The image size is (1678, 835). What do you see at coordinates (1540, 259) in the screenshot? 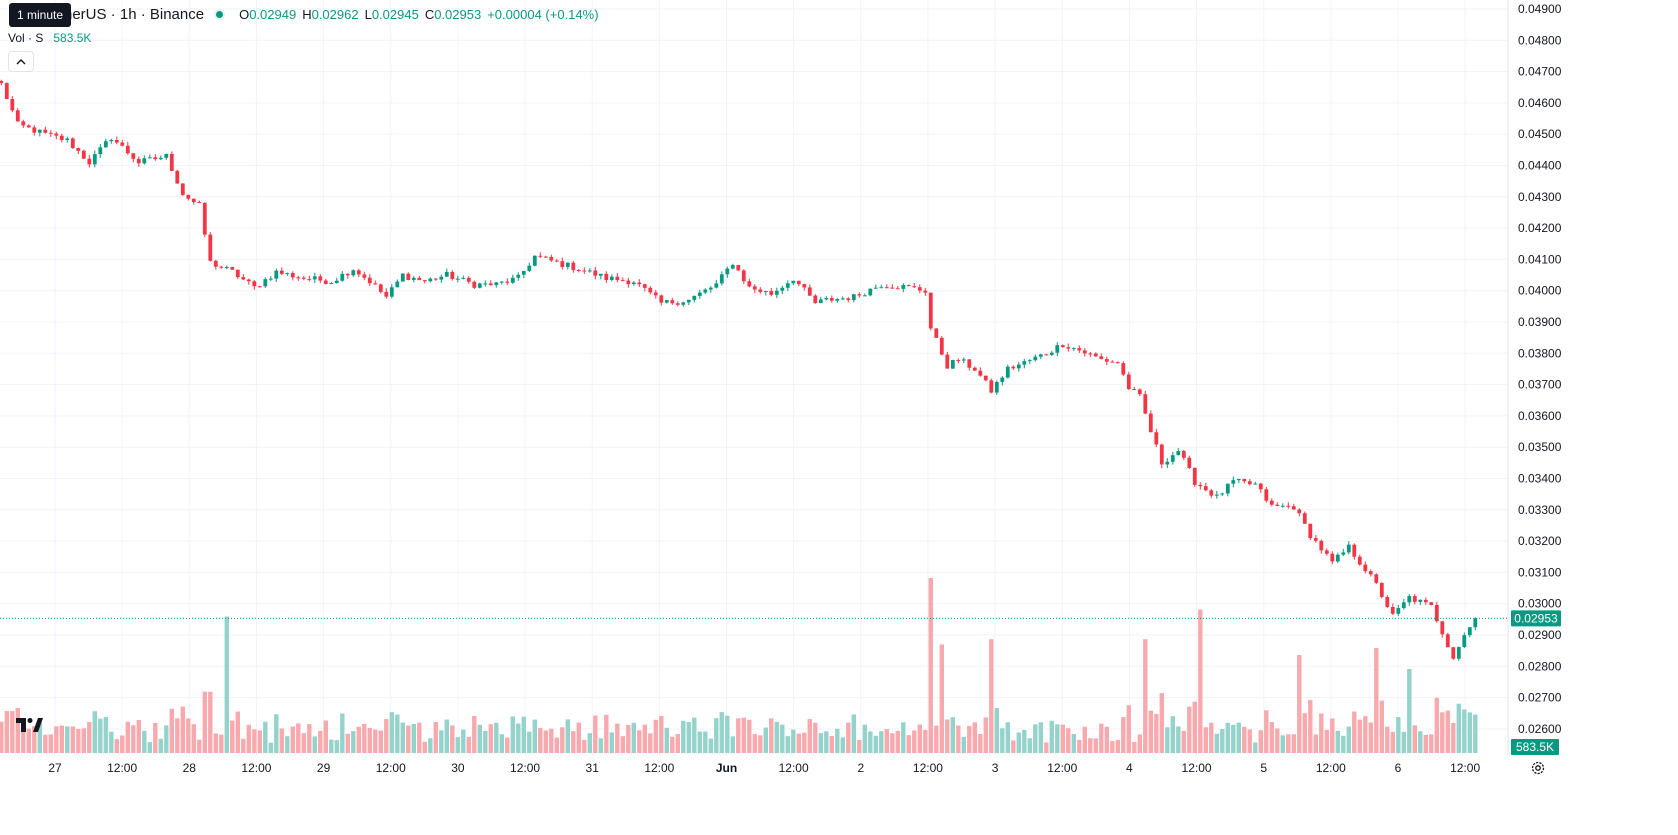
I see `price-tick-label: 0.04100` at bounding box center [1540, 259].